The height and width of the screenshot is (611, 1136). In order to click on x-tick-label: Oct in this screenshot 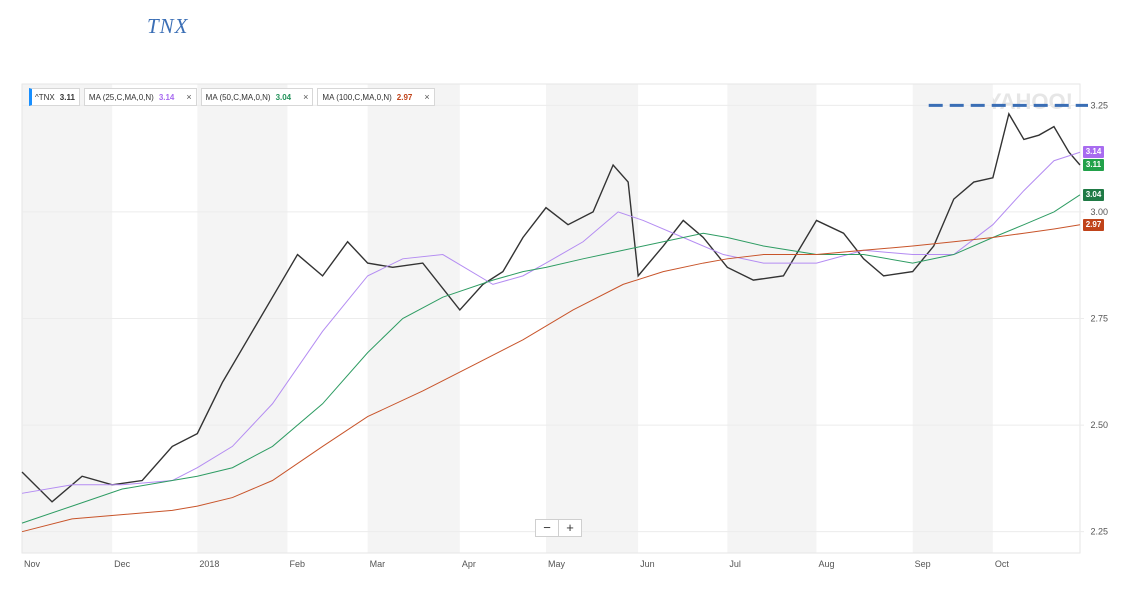, I will do `click(1002, 564)`.